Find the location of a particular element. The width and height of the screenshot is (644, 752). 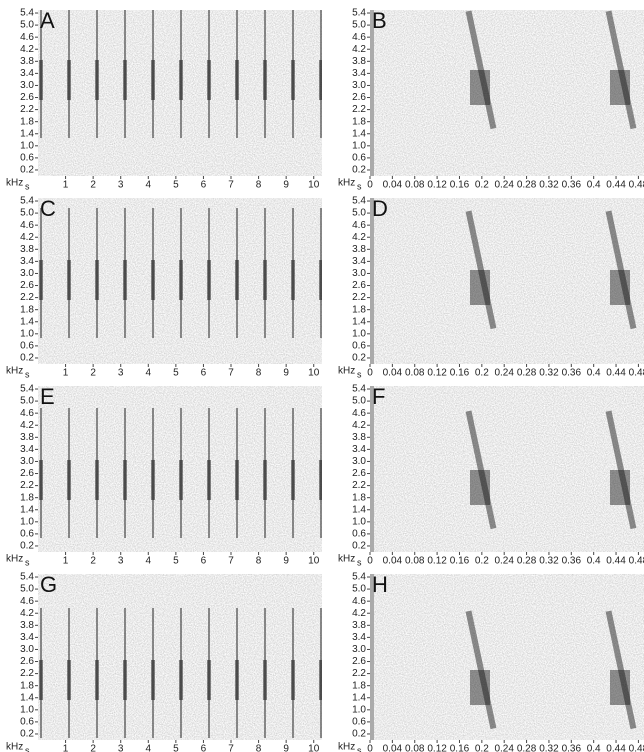

x-tick-label: 0 is located at coordinates (370, 561).